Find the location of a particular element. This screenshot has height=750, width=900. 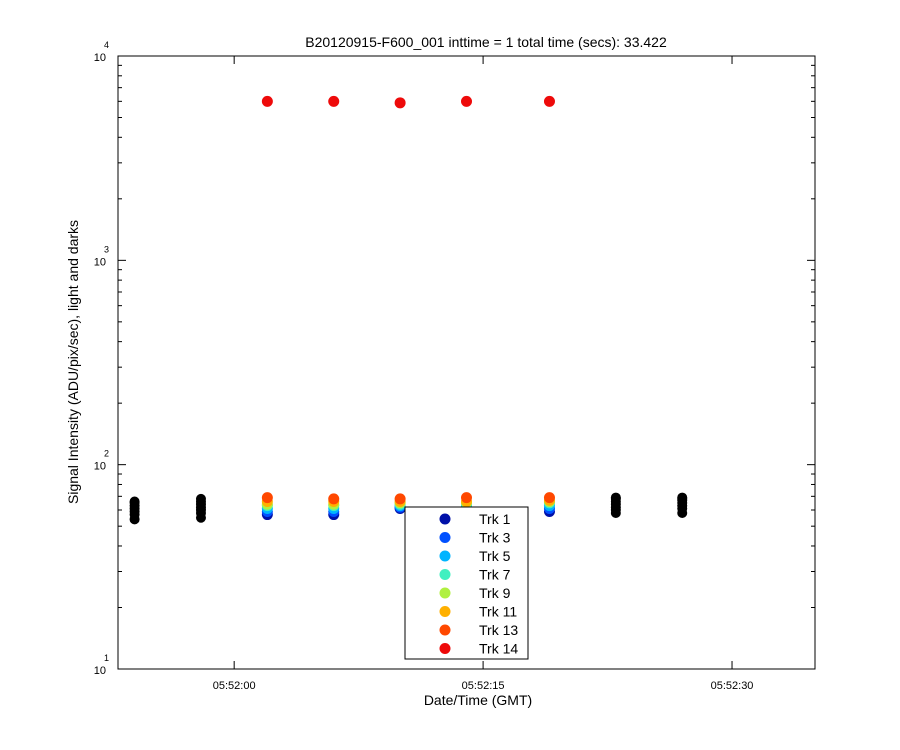

legend-label: Trk 3 is located at coordinates (495, 538).